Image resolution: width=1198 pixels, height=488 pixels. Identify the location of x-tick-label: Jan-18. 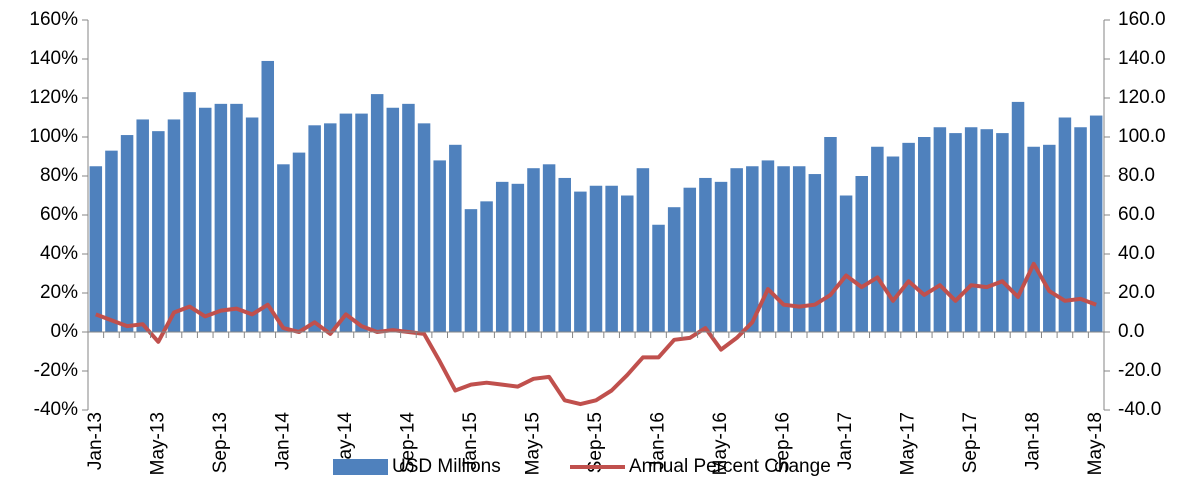
(1033, 441).